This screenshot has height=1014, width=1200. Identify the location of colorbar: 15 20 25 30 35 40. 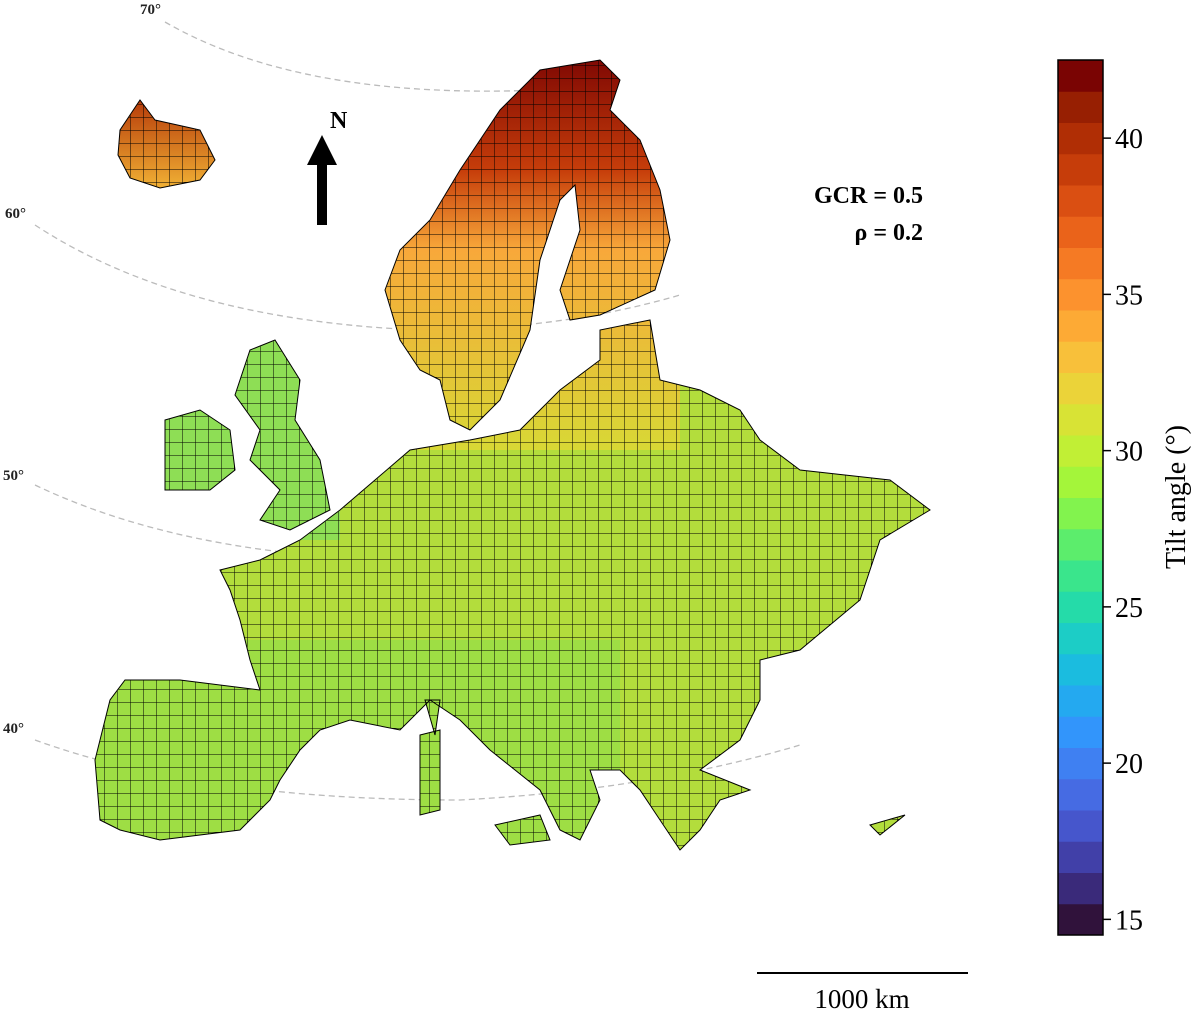
(1100, 497).